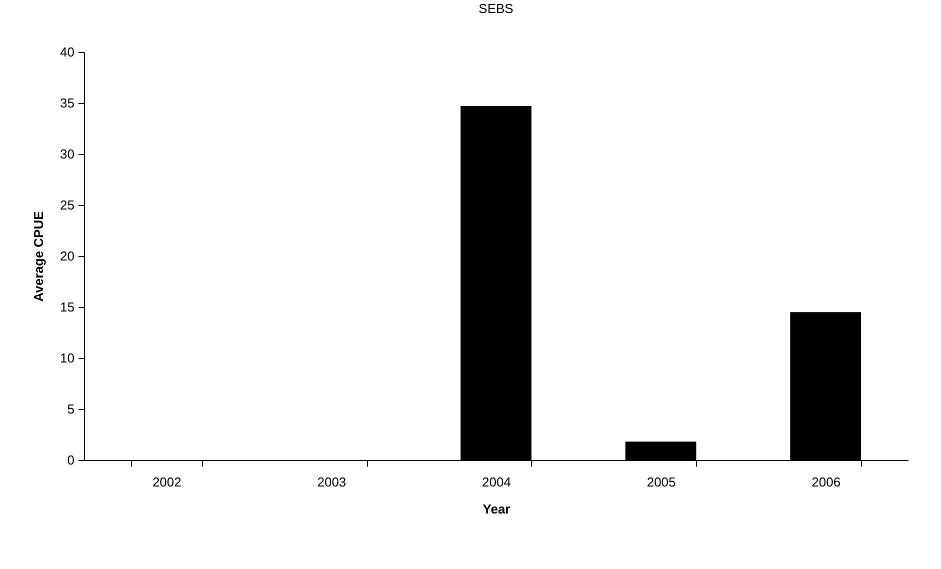  Describe the element at coordinates (496, 509) in the screenshot. I see `x-axis-title: Year` at that location.